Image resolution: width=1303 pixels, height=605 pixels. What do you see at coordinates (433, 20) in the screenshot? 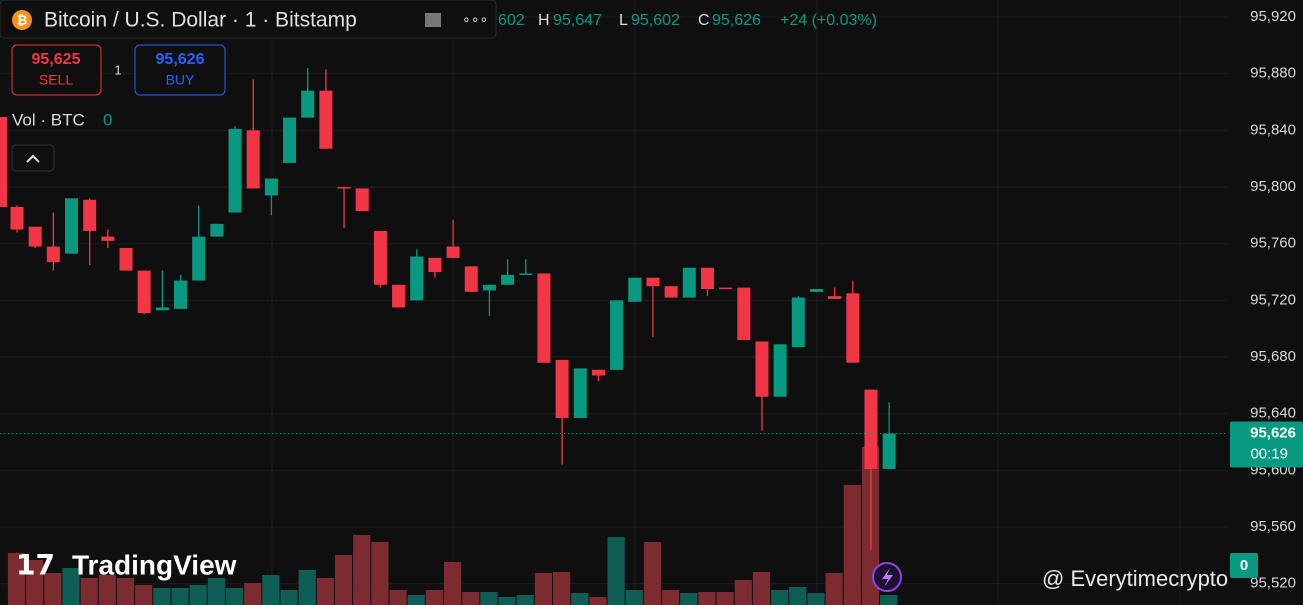
I see `flag-icon` at bounding box center [433, 20].